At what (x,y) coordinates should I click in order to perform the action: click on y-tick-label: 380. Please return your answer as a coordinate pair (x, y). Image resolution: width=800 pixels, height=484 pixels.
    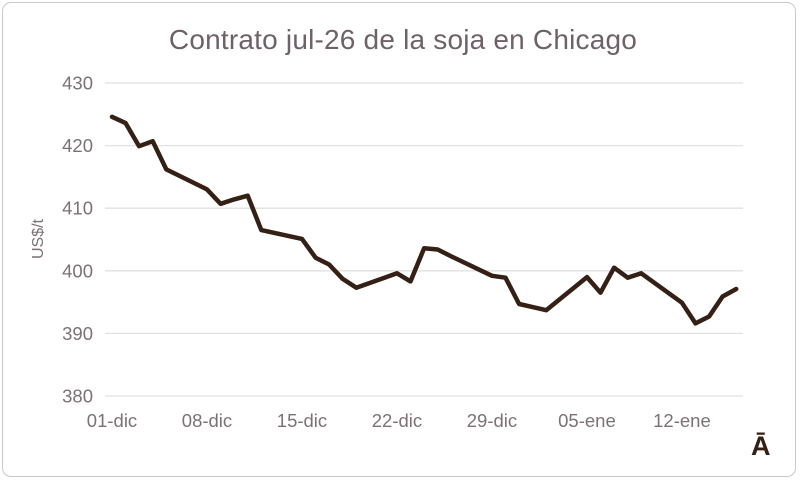
    Looking at the image, I should click on (77, 396).